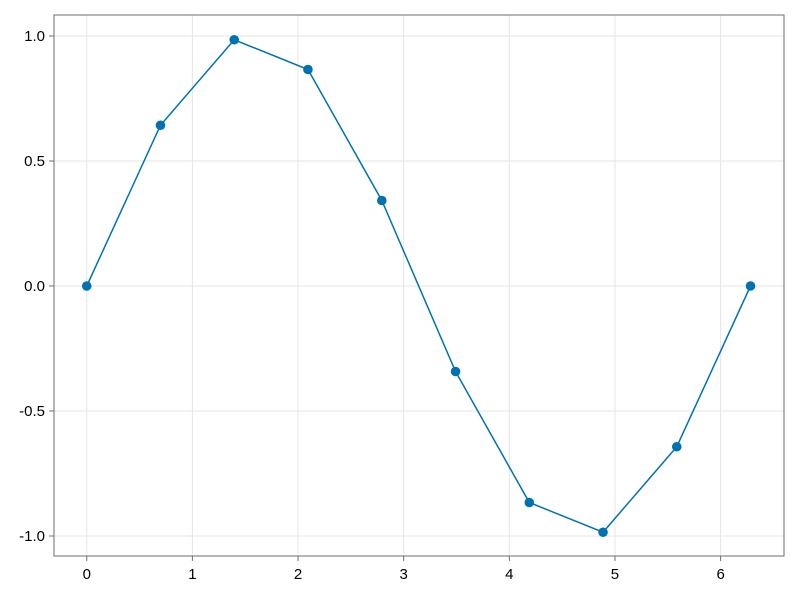  What do you see at coordinates (87, 574) in the screenshot?
I see `x-tick-label: 0` at bounding box center [87, 574].